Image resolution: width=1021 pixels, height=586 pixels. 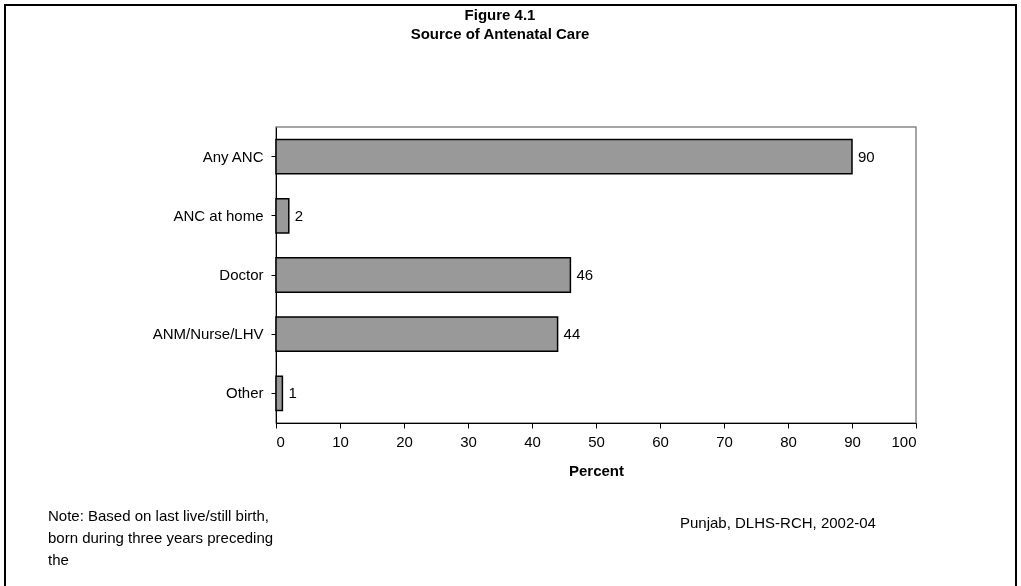 What do you see at coordinates (161, 538) in the screenshot?
I see `text: Note: Based on last live/still birth, born during three years preceding the` at bounding box center [161, 538].